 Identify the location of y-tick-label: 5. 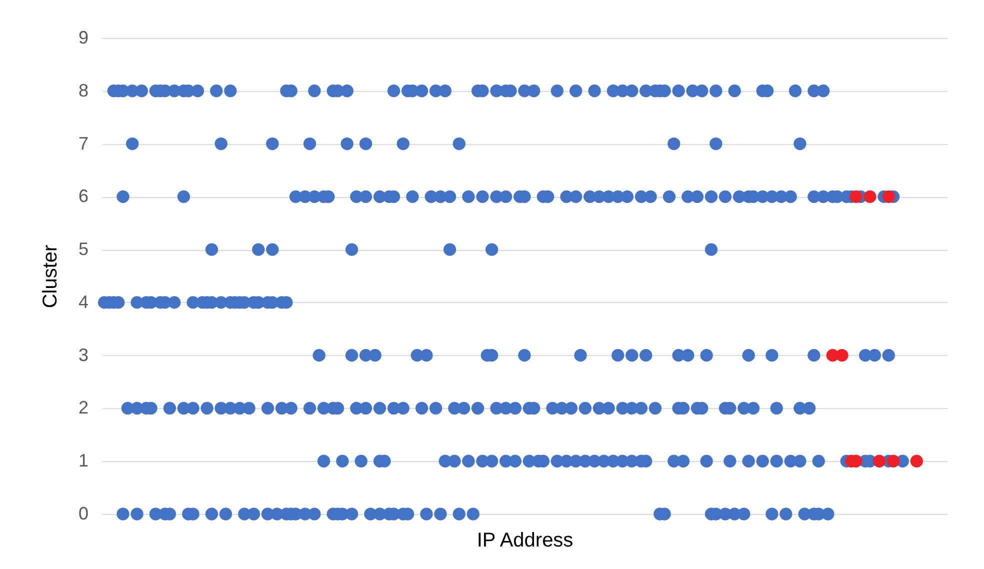
(83, 249).